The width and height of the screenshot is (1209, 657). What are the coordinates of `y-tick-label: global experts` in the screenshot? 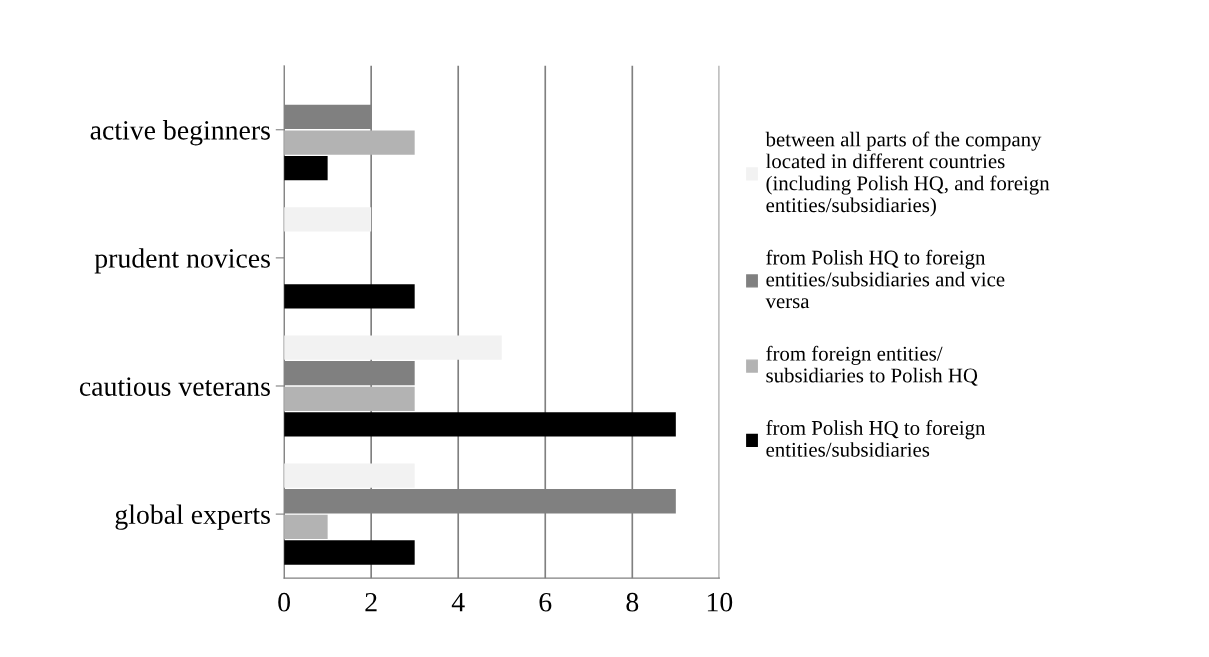 It's located at (192, 517).